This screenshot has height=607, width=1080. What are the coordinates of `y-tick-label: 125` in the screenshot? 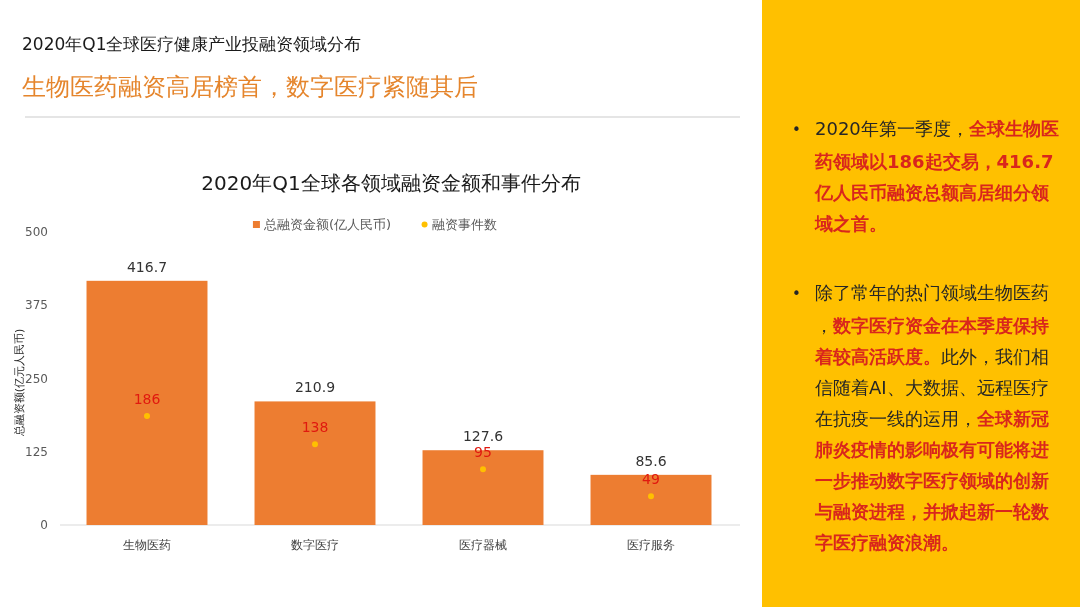 It's located at (36, 451).